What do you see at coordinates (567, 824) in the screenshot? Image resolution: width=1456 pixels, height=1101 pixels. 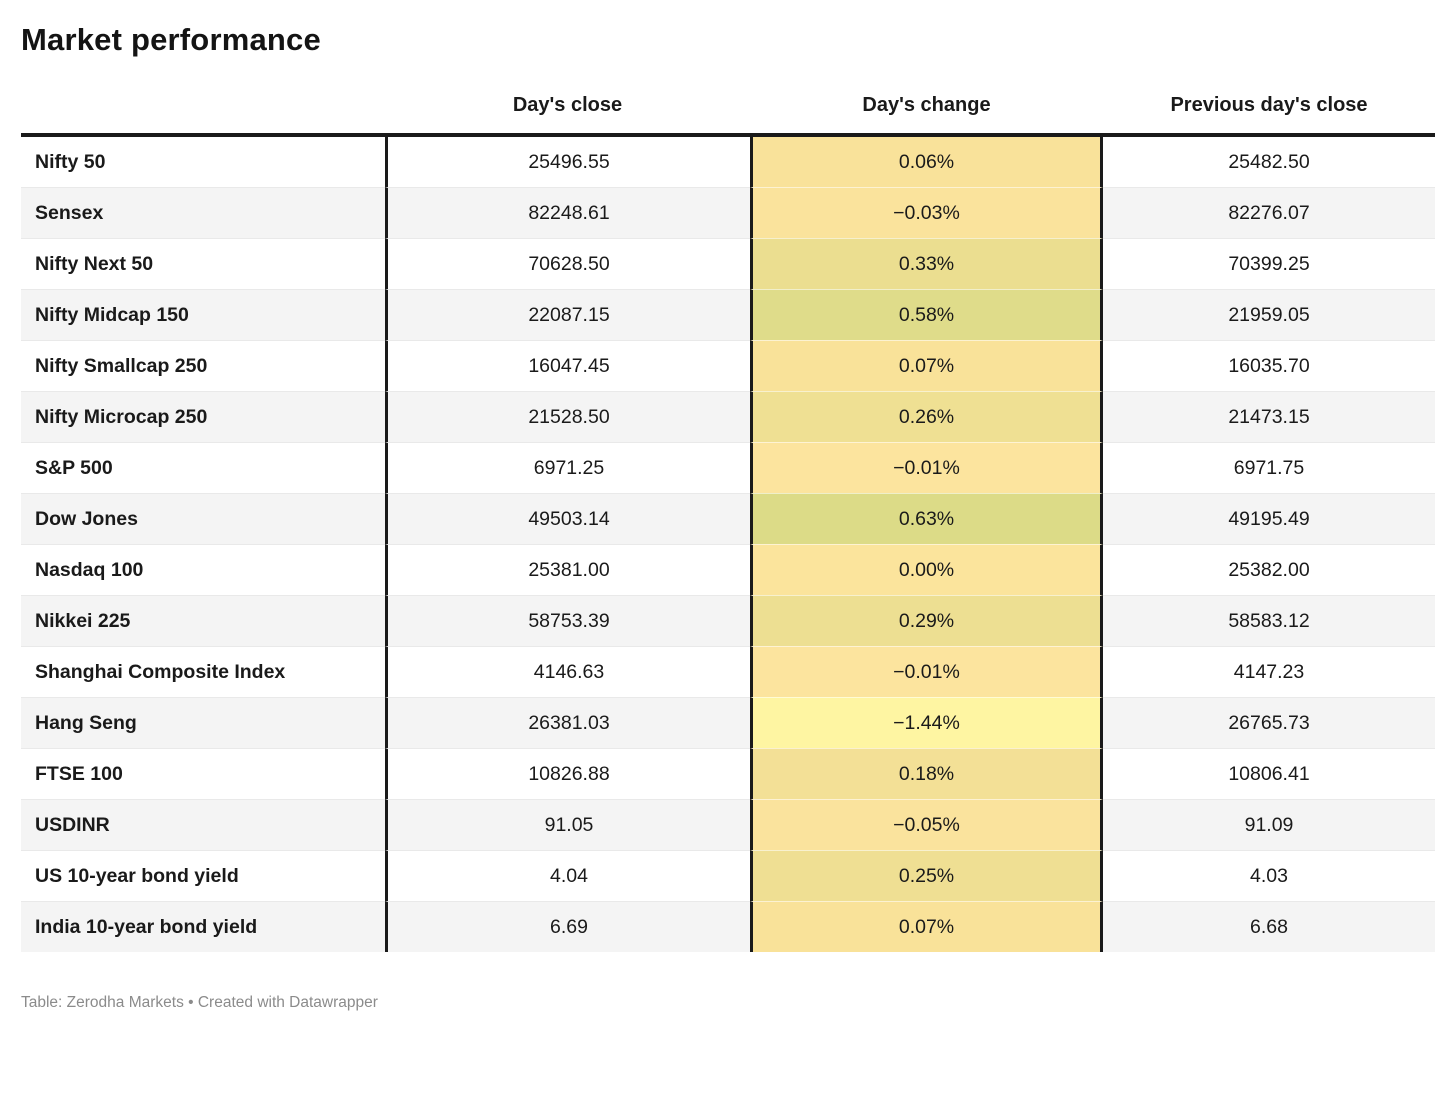 I see `days-close-cell: 91.05` at bounding box center [567, 824].